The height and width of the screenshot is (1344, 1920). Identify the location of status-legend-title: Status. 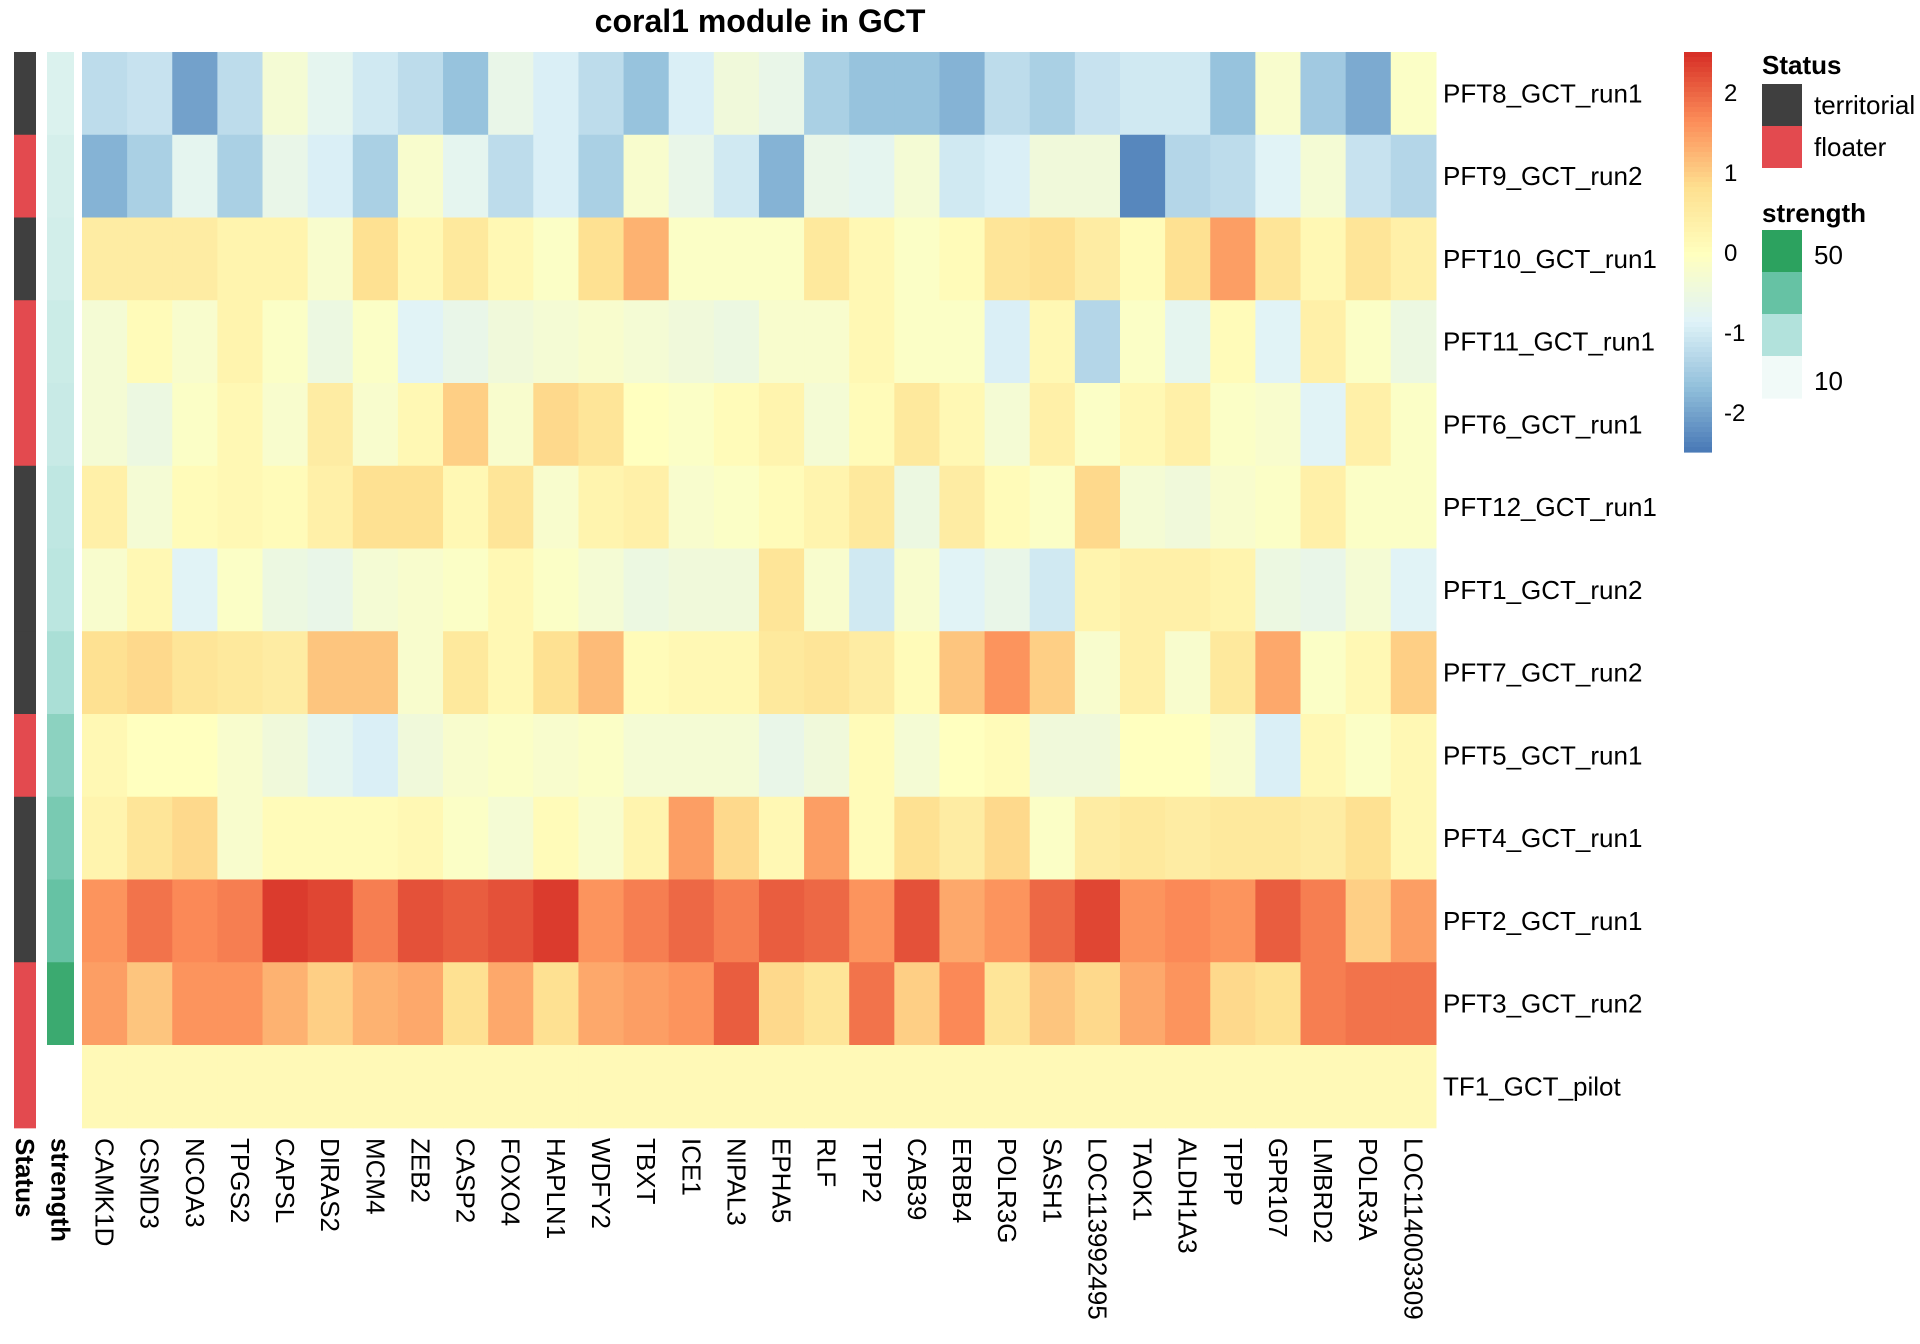
(1801, 65).